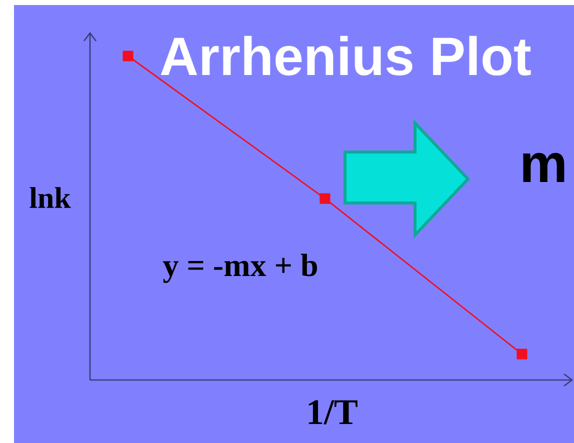  I want to click on annotation: y = -mx + b, so click(240, 268).